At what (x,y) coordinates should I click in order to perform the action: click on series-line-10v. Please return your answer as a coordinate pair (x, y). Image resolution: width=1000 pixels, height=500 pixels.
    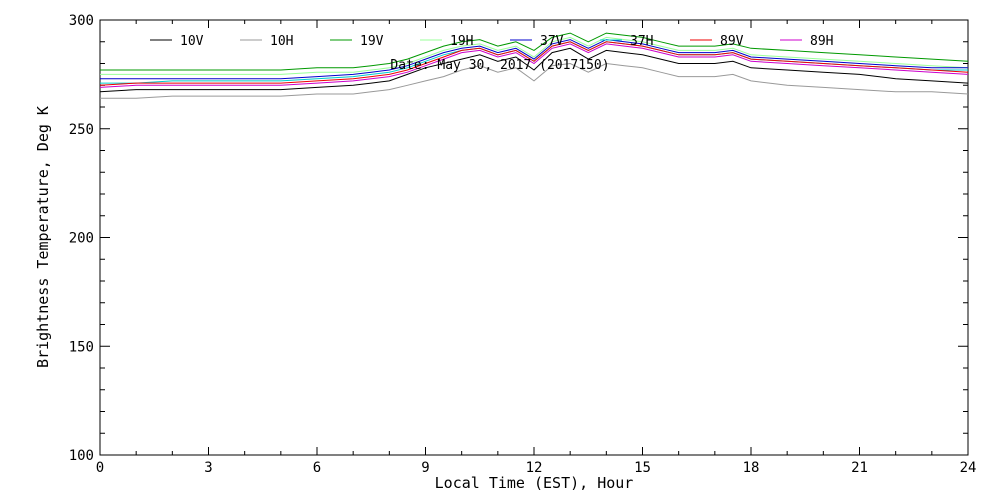
    Looking at the image, I should click on (534, 70).